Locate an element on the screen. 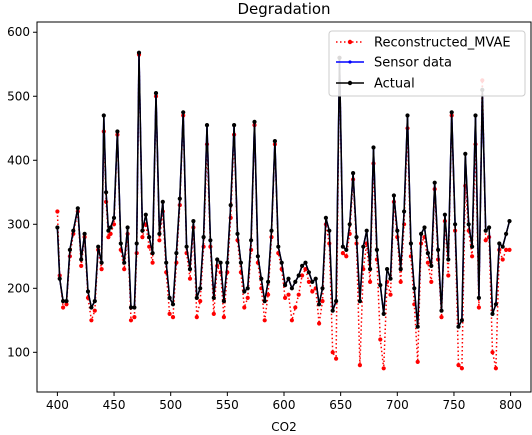 The height and width of the screenshot is (435, 532). legend-label-reconstructed: Reconstructed_MVAE is located at coordinates (442, 43).